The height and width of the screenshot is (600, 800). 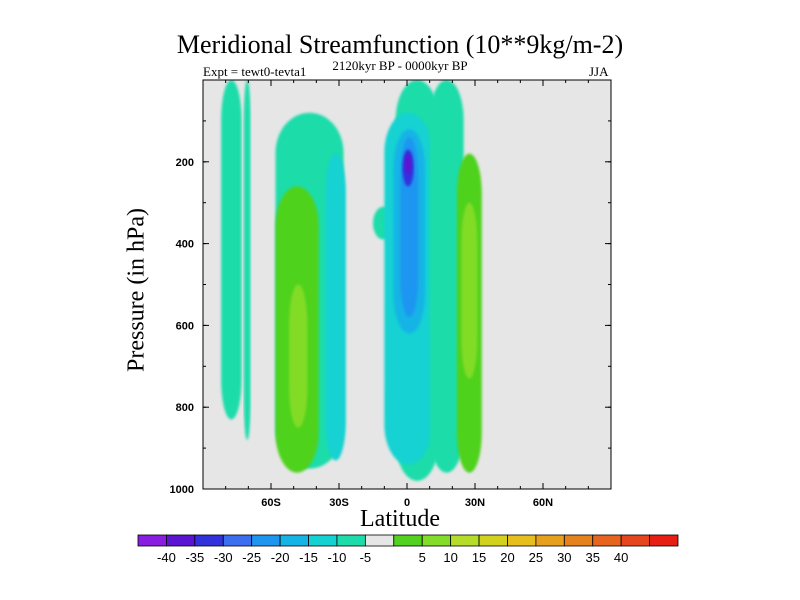 What do you see at coordinates (599, 71) in the screenshot?
I see `season-label: JJA` at bounding box center [599, 71].